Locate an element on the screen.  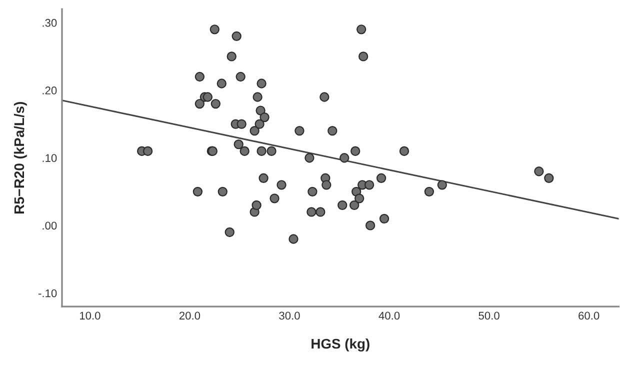
y-tick-label: .30 is located at coordinates (49, 22).